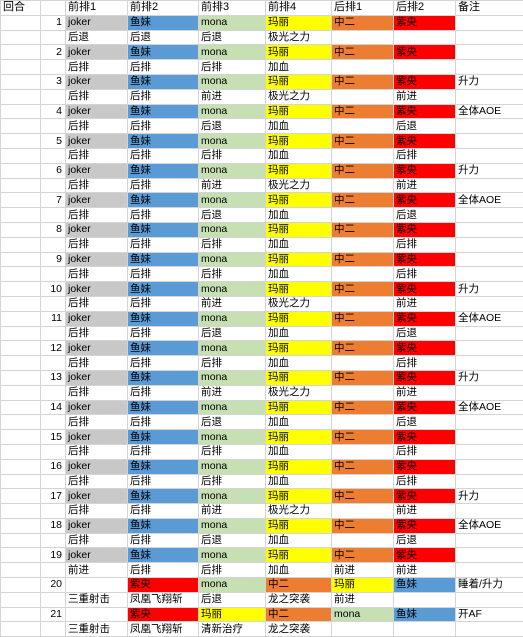 The height and width of the screenshot is (637, 523). Describe the element at coordinates (21, 8) in the screenshot. I see `header-cell-round: 回合` at that location.